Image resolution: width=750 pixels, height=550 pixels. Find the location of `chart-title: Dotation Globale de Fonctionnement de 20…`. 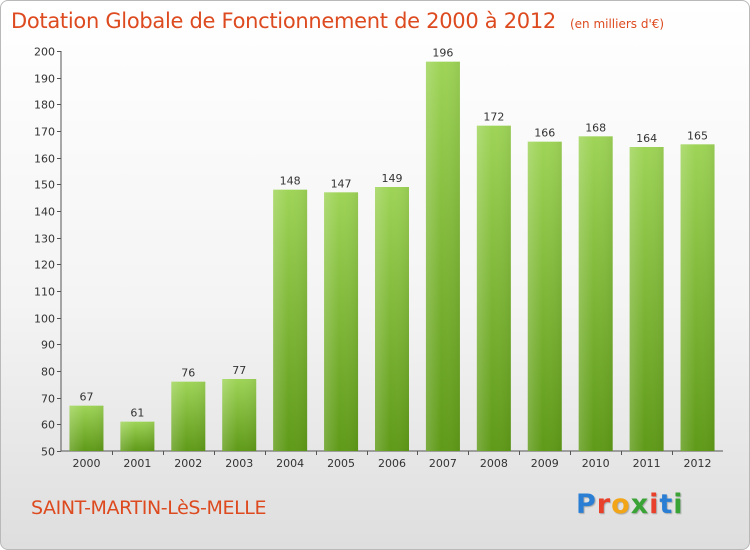

chart-title: Dotation Globale de Fonctionnement de 20… is located at coordinates (337, 21).